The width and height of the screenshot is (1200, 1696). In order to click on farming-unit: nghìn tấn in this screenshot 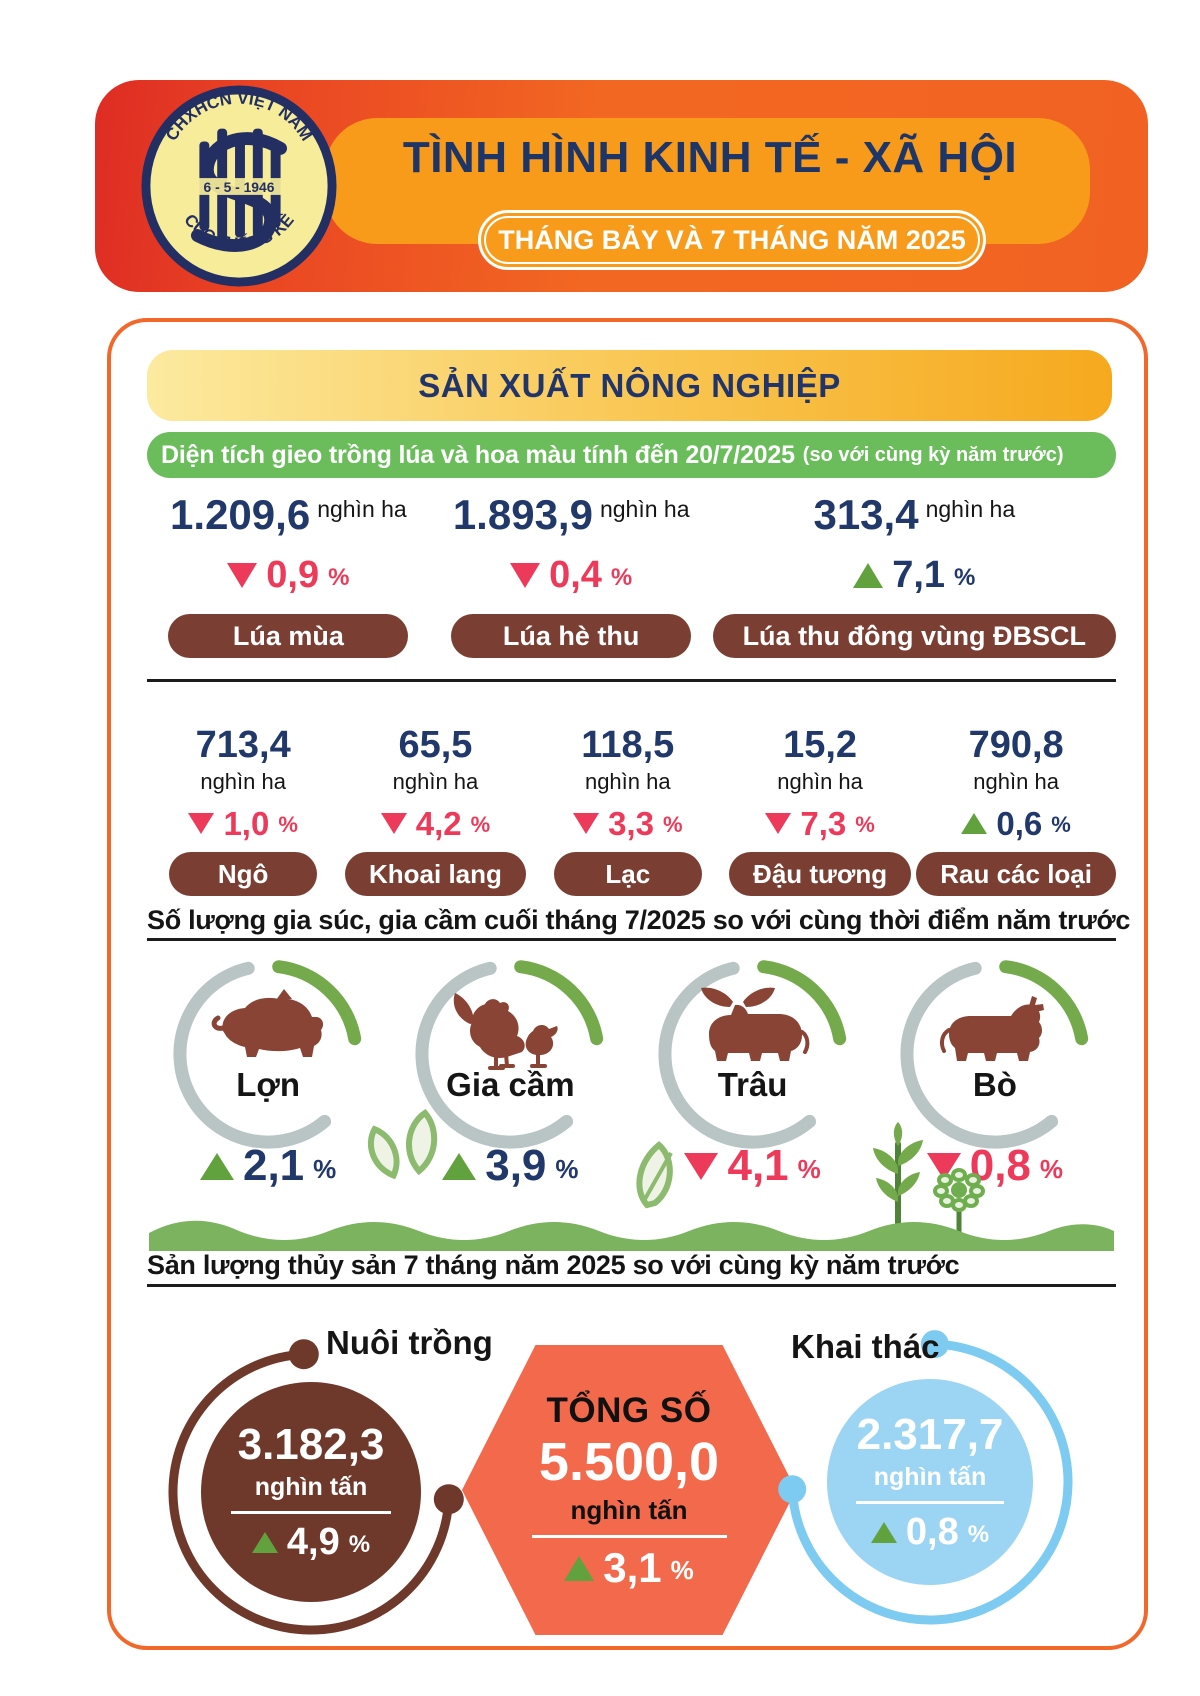, I will do `click(311, 1487)`.